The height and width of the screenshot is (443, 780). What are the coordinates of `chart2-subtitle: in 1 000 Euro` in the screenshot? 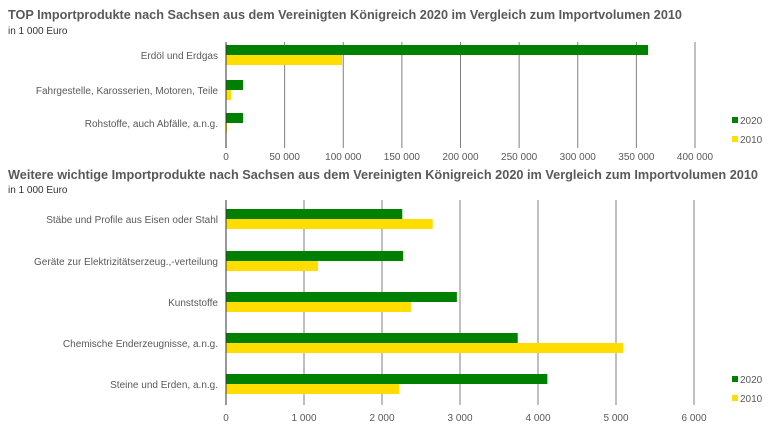 It's located at (38, 190).